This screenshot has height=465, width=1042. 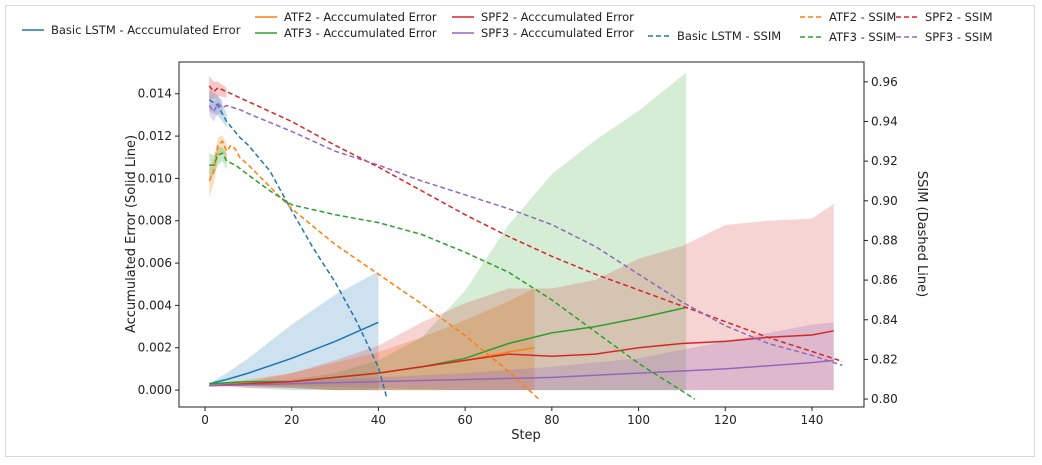 What do you see at coordinates (155, 221) in the screenshot?
I see `y-left-tick-label: 0.008` at bounding box center [155, 221].